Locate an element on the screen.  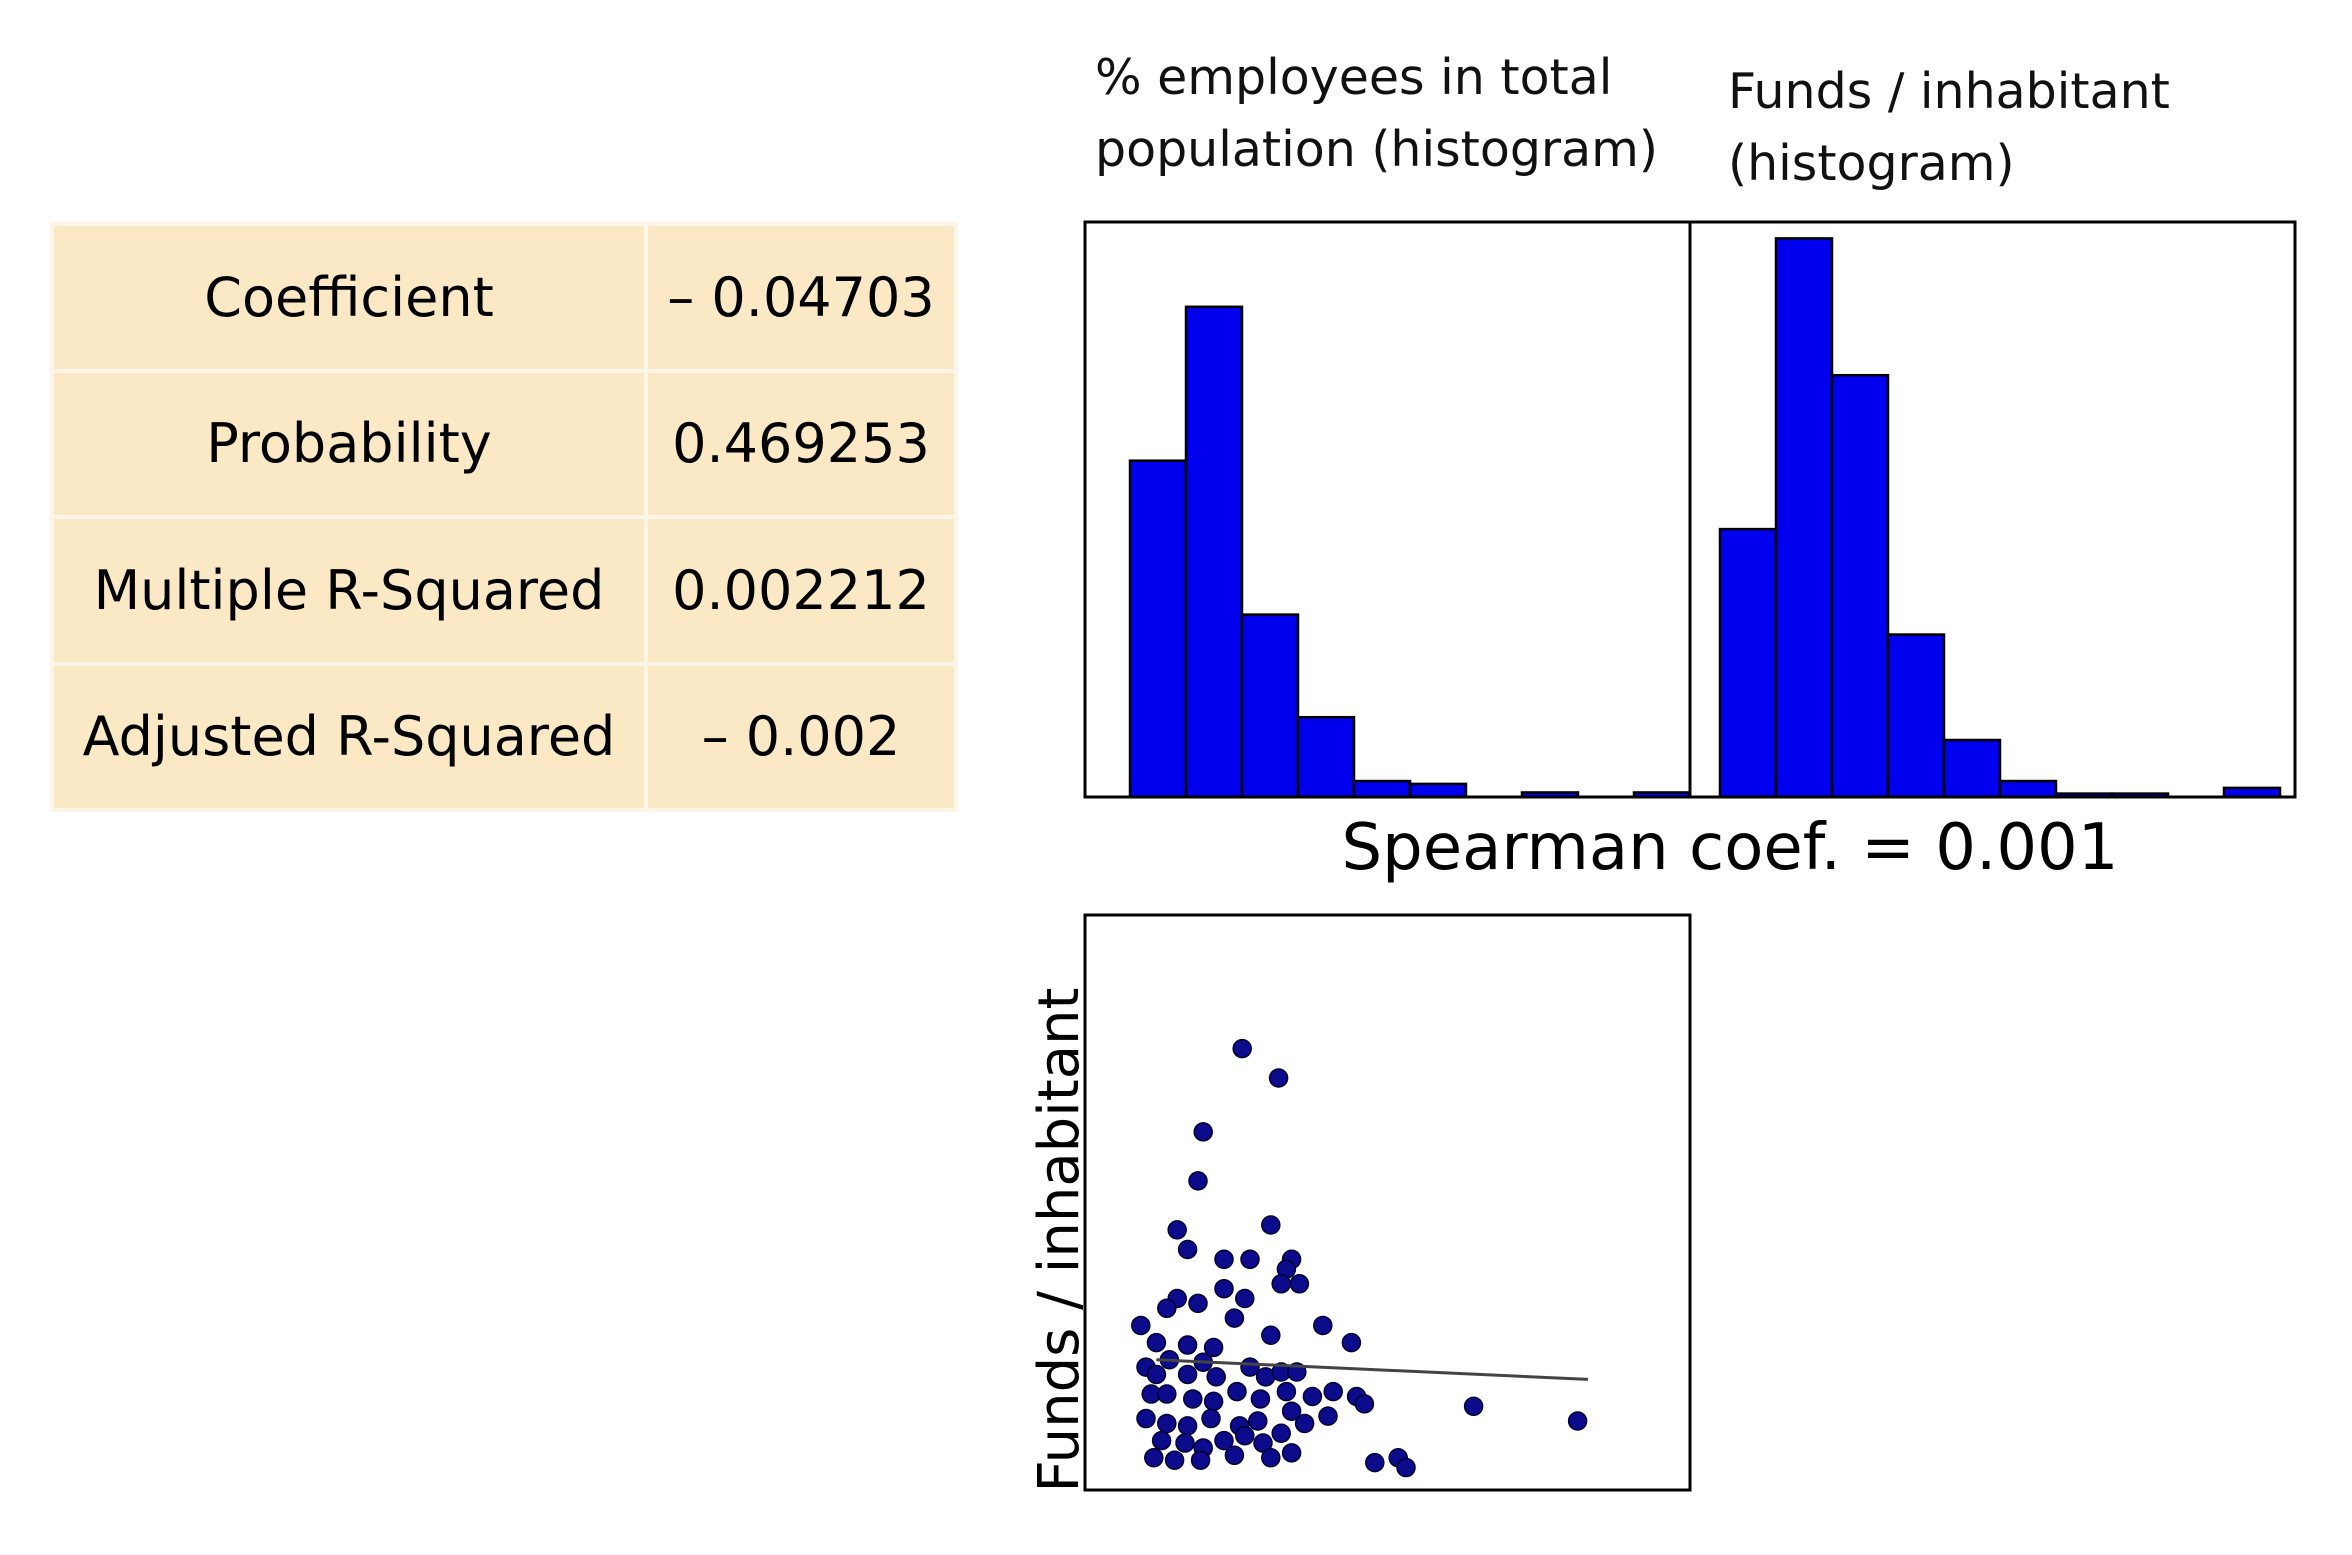
scatter-frame is located at coordinates (1387, 1202).